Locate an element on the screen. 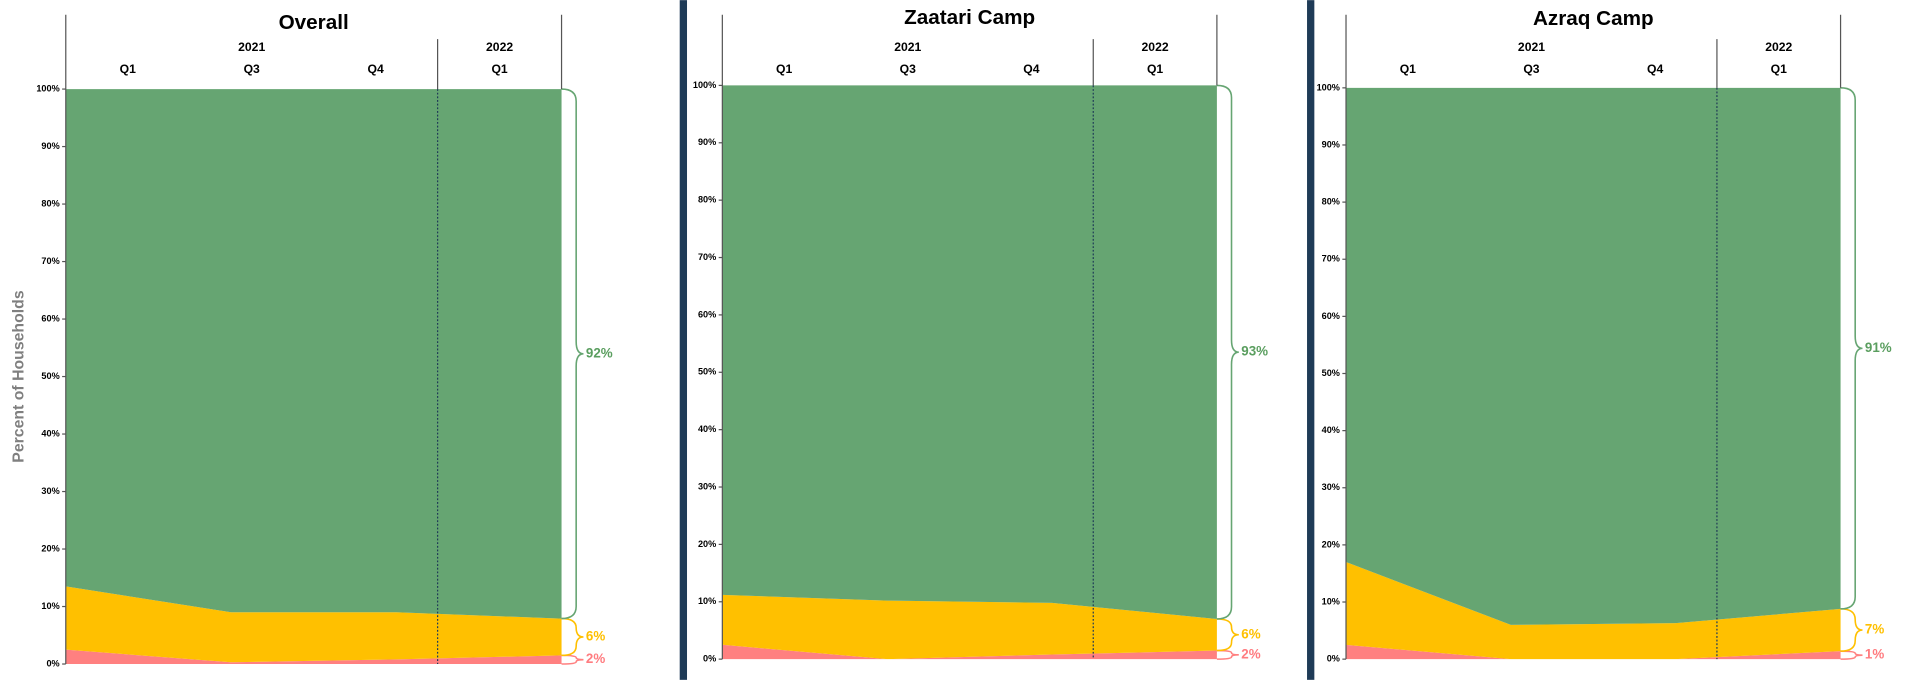 This screenshot has width=1910, height=680. value-label: 1% is located at coordinates (1874, 654).